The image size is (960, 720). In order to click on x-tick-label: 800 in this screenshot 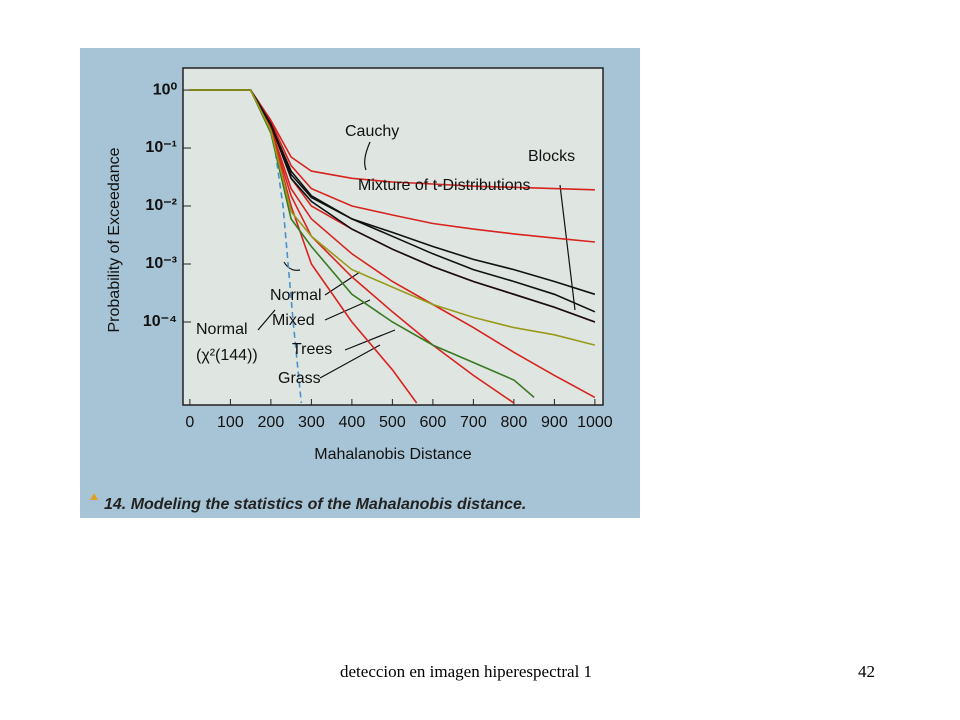, I will do `click(514, 422)`.